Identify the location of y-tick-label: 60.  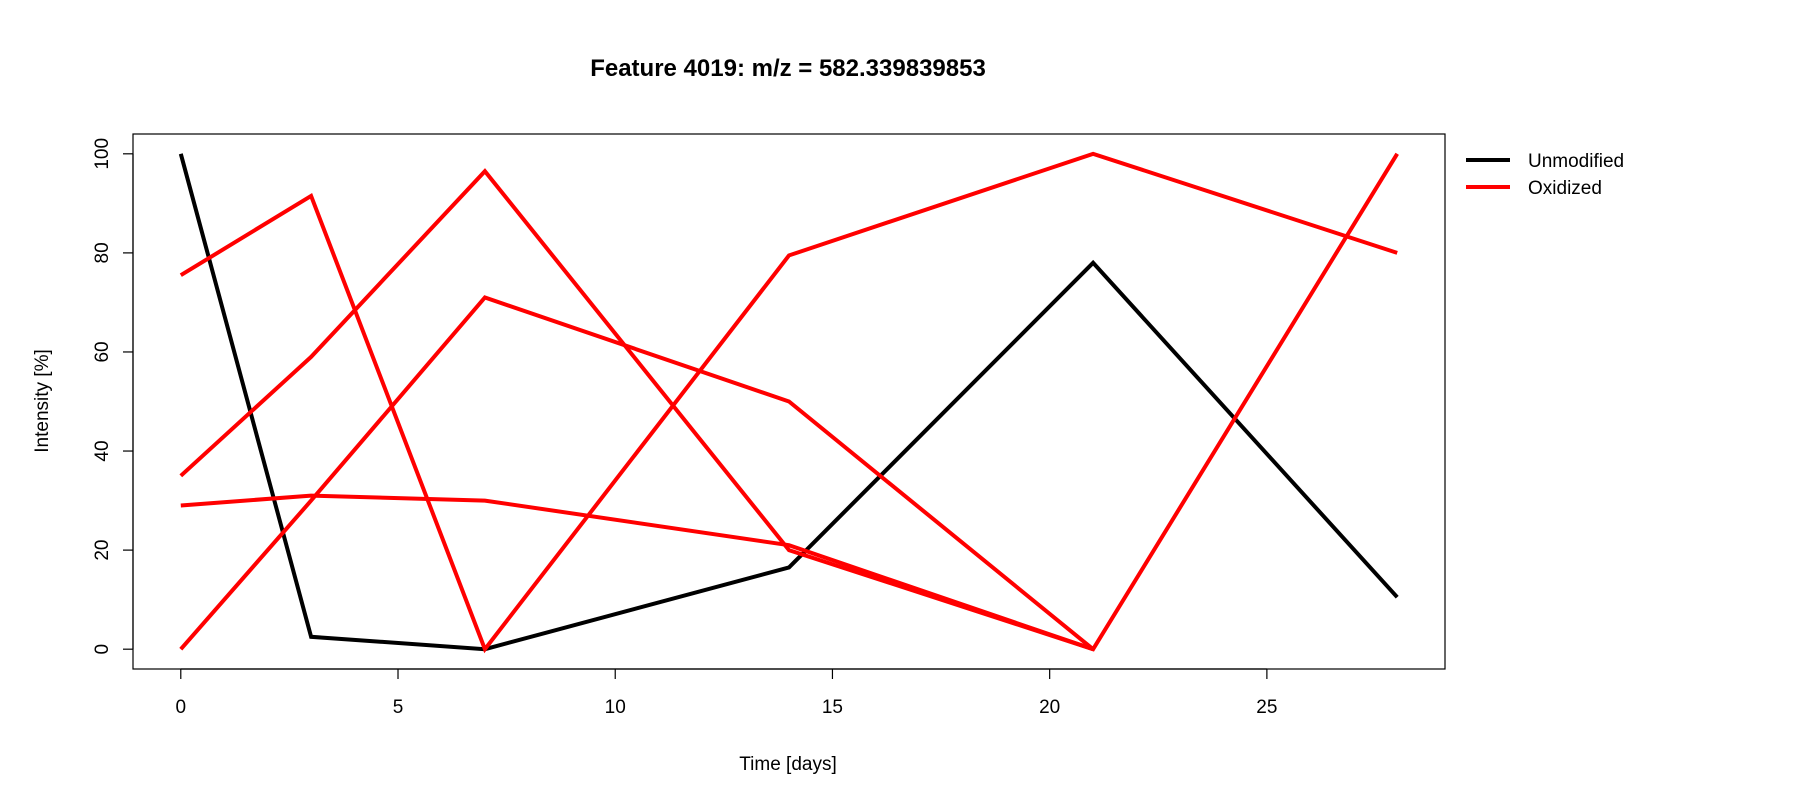
(102, 351).